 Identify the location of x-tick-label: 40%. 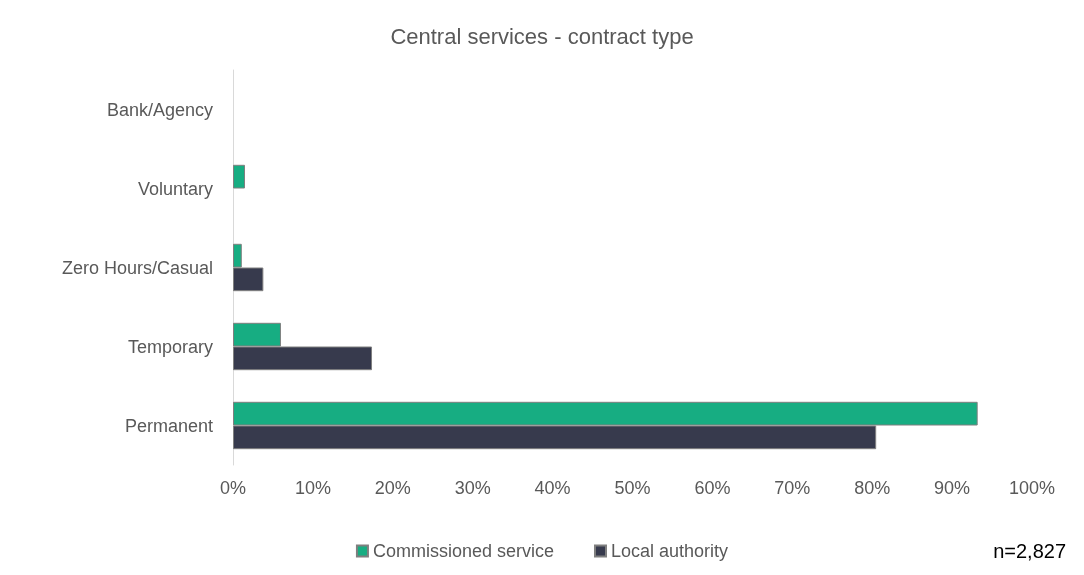
(552, 488).